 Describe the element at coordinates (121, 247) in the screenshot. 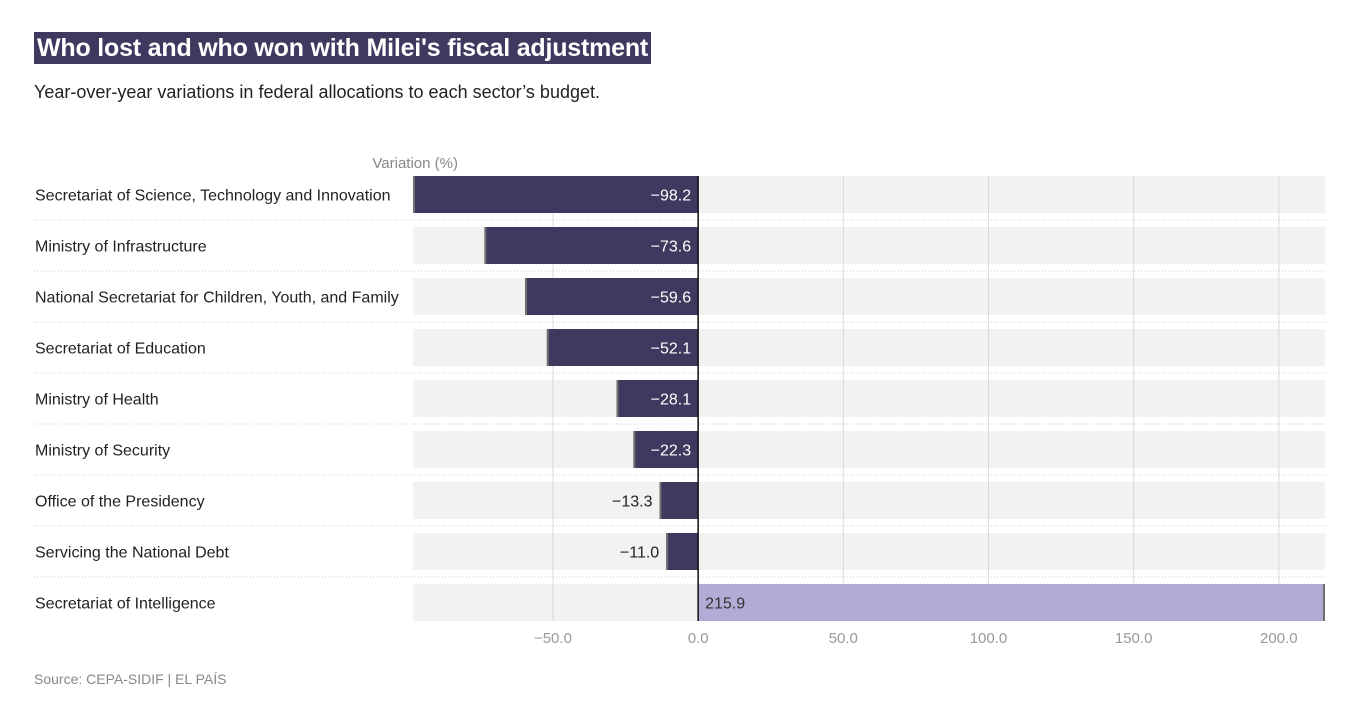

I see `category-label: Ministry of Infrastructure` at that location.